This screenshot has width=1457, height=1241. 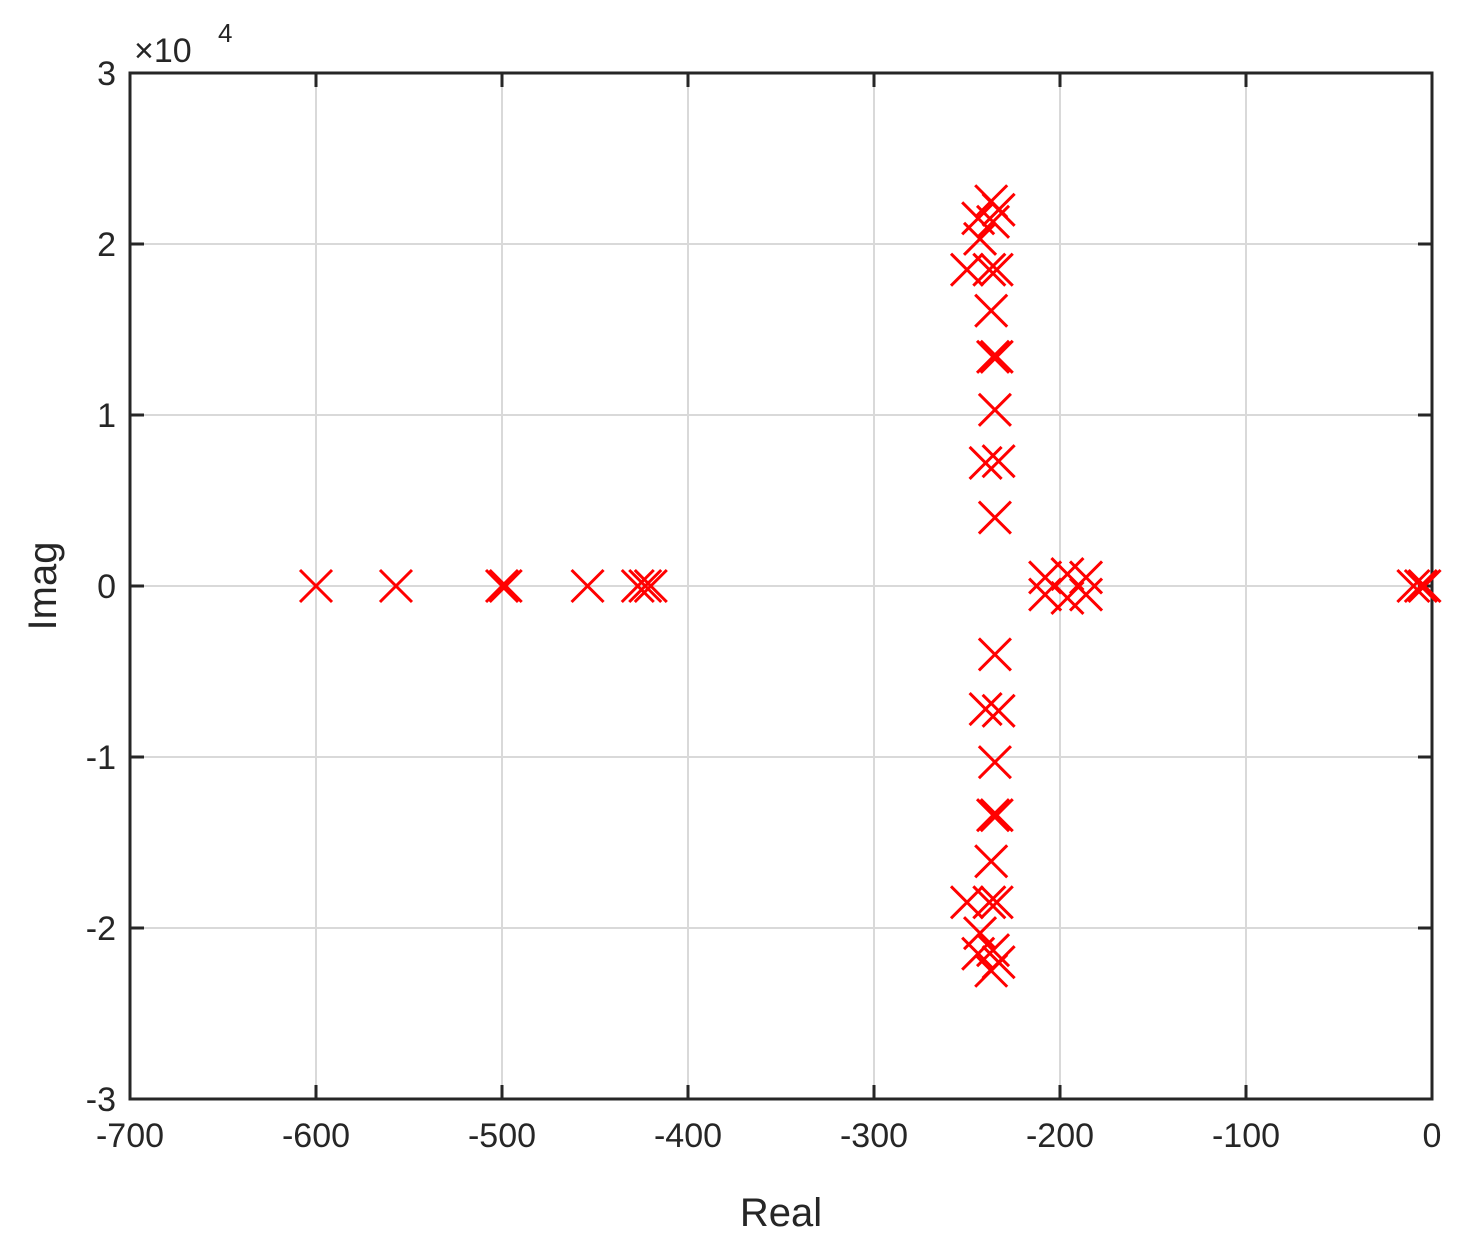 I want to click on y-tick-label: 2, so click(x=106, y=245).